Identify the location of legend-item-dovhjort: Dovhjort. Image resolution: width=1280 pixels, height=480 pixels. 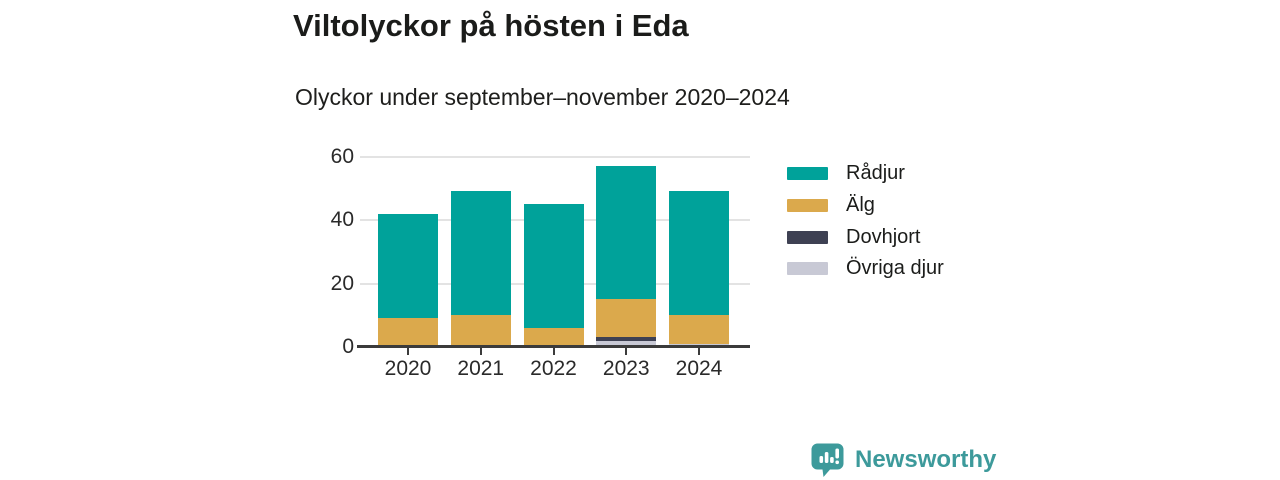
(853, 237).